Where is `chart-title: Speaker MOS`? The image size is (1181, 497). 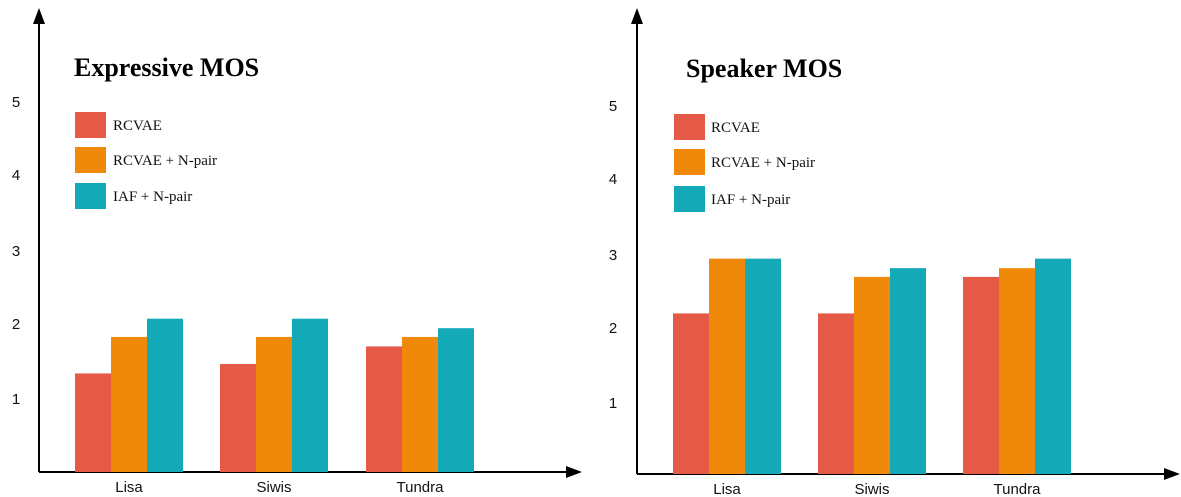 chart-title: Speaker MOS is located at coordinates (764, 68).